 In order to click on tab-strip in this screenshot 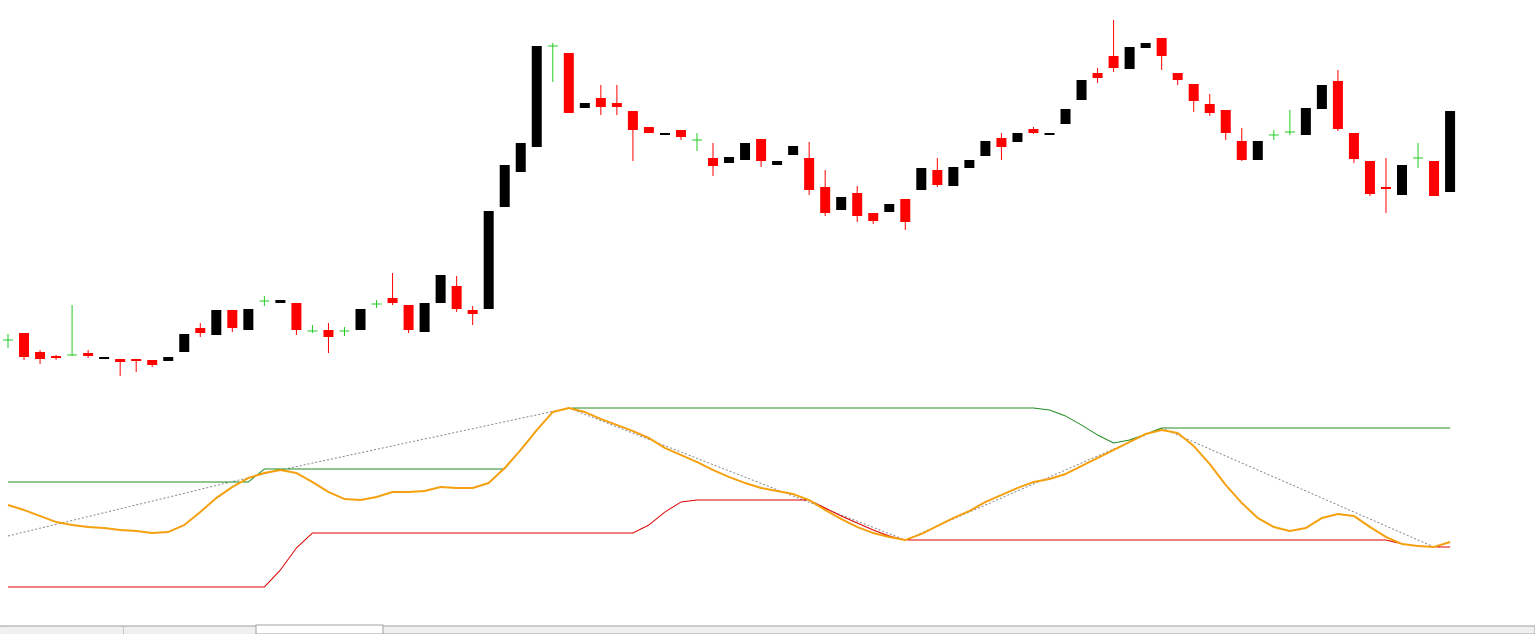, I will do `click(767, 629)`.